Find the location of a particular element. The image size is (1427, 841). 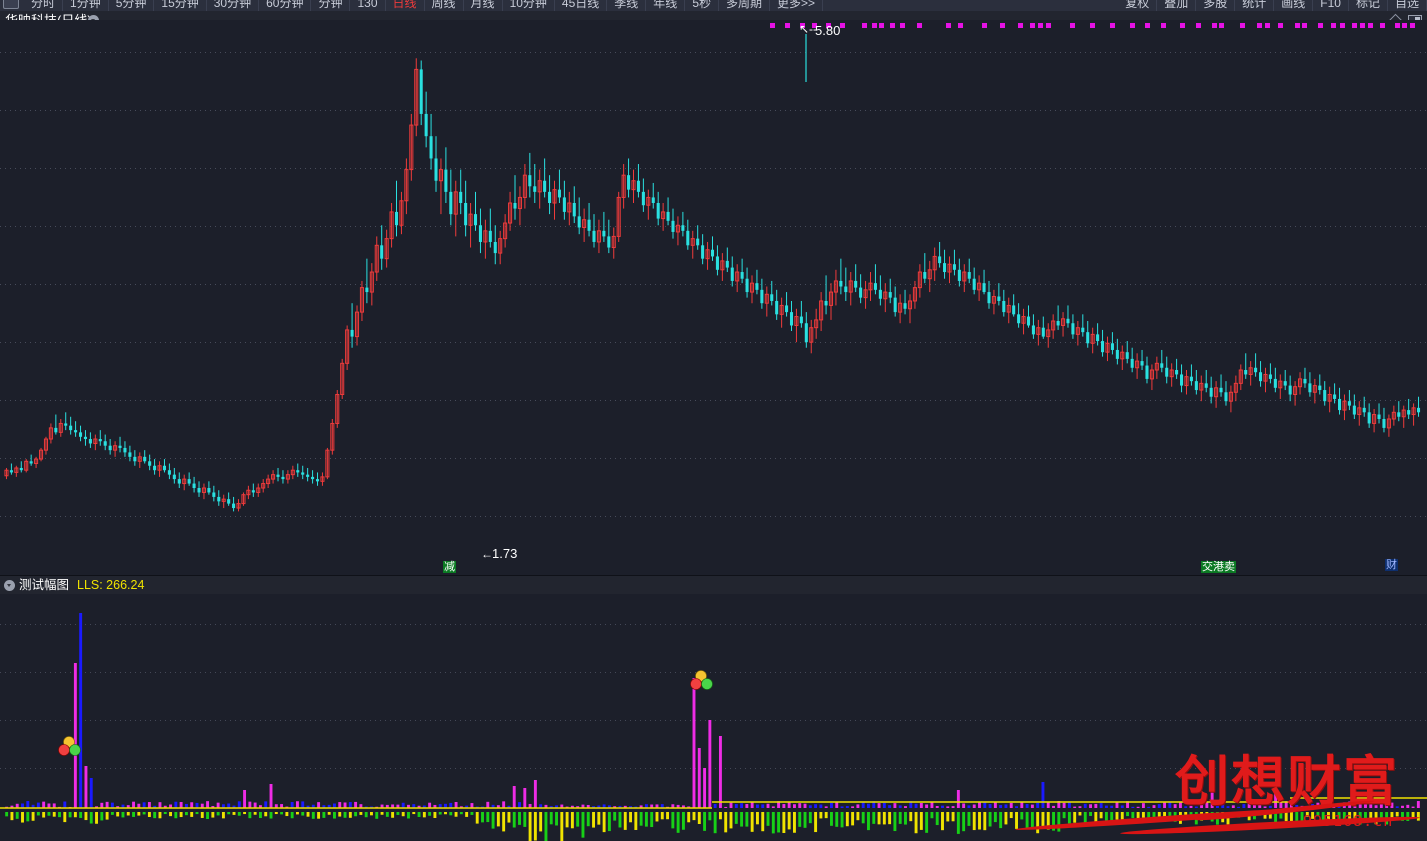

toolbar-item-3: 15分钟 is located at coordinates (180, 5).